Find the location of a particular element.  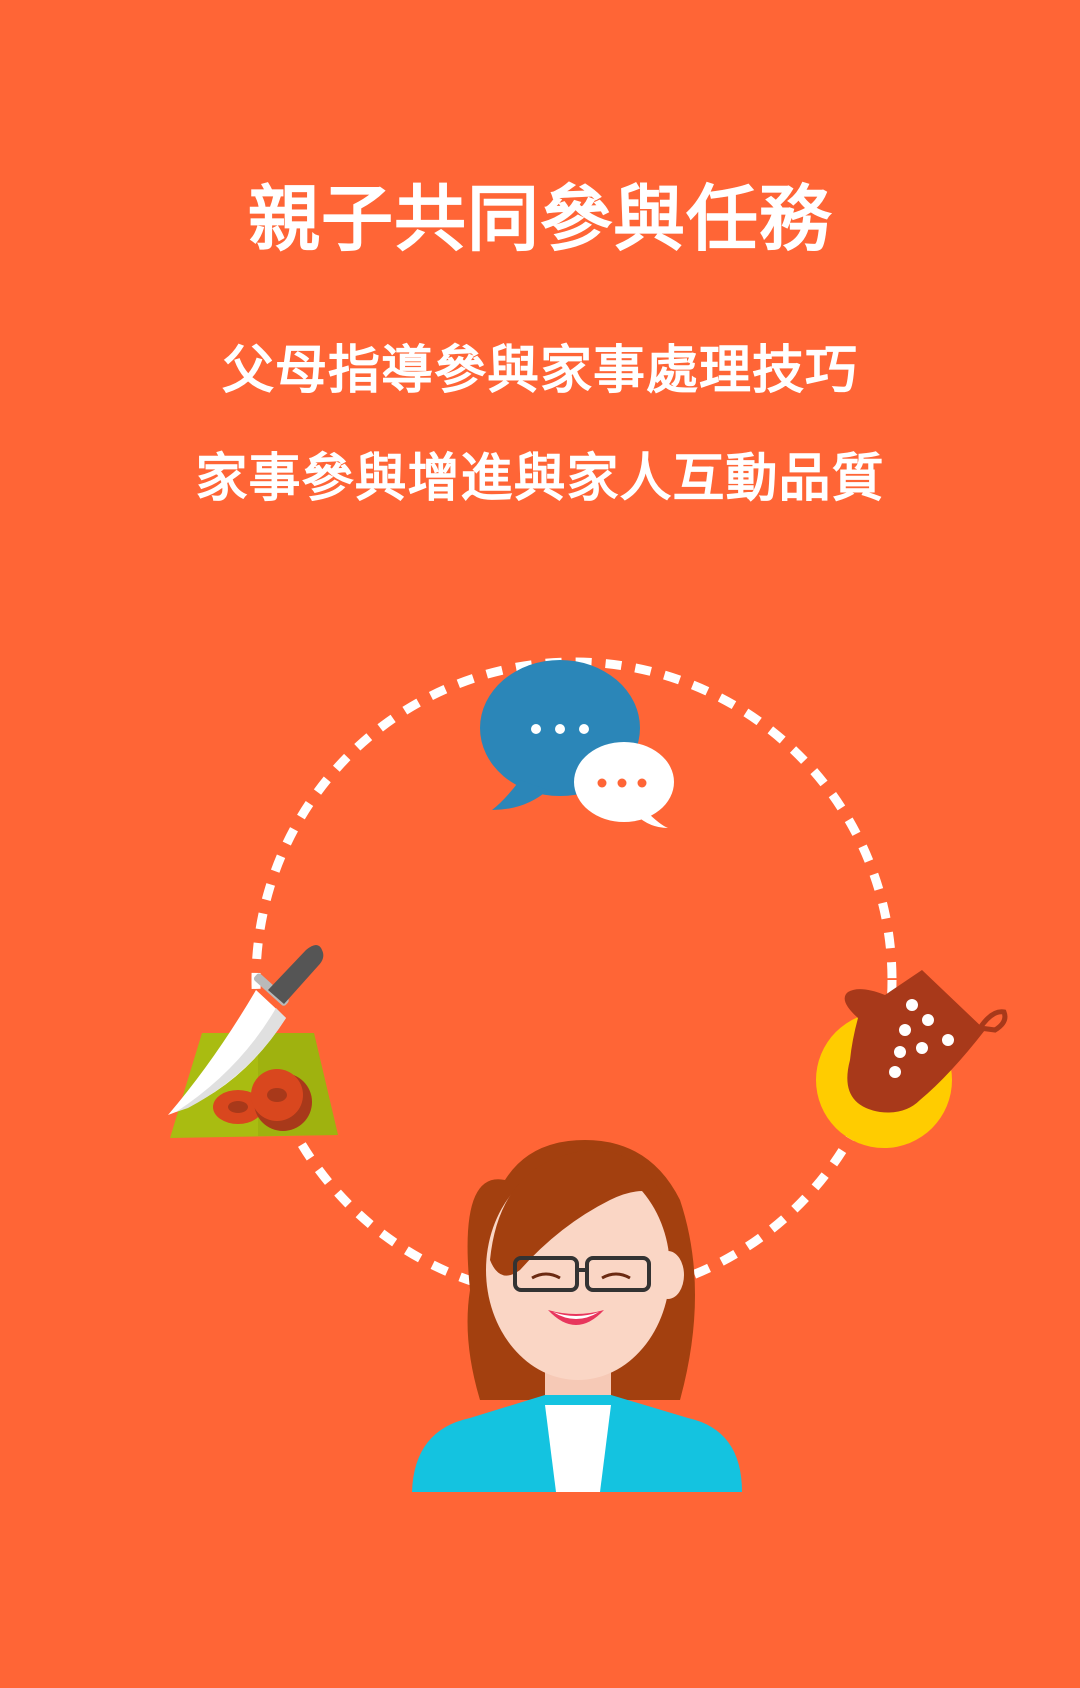

knife-cutting-board-icon is located at coordinates (253, 1041).